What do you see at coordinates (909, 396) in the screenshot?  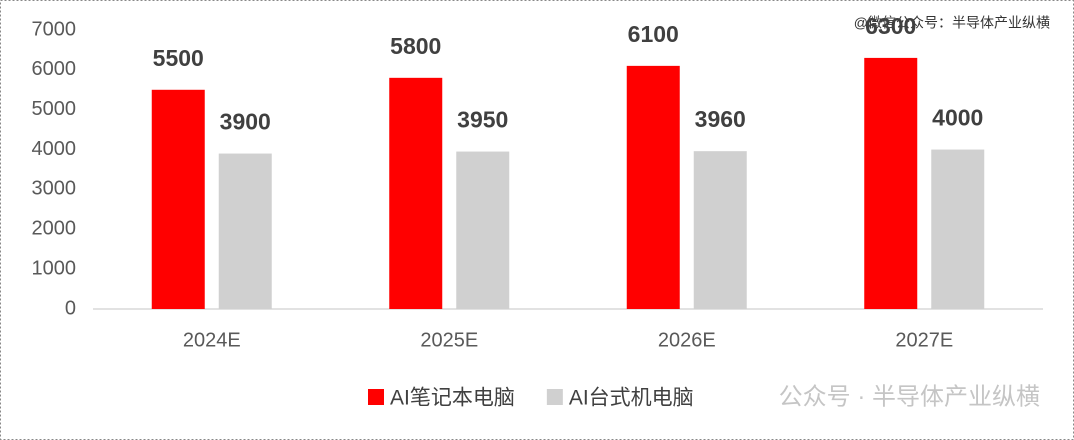 I see `watermark: 公众号 · 半导体产业纵横` at bounding box center [909, 396].